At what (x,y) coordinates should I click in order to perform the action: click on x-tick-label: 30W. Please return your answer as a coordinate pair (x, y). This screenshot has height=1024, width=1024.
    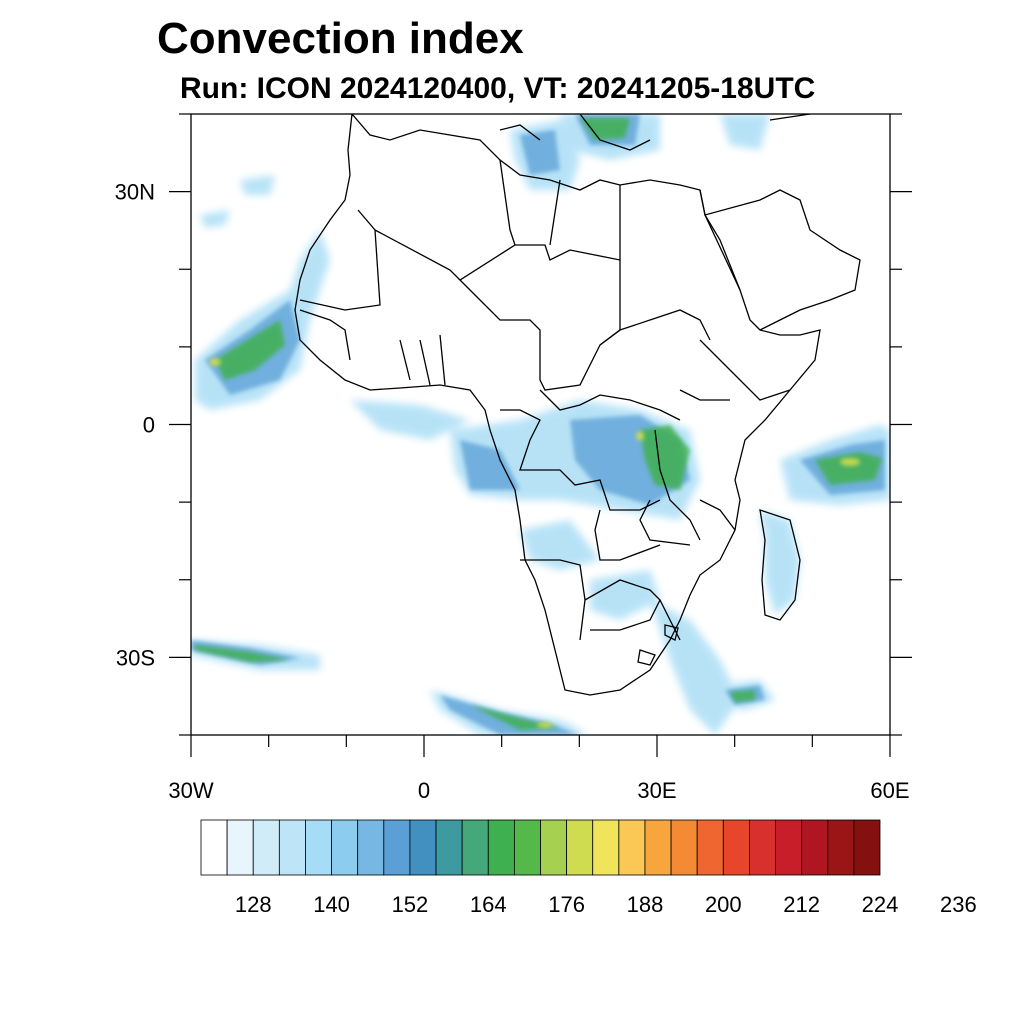
    Looking at the image, I should click on (190, 790).